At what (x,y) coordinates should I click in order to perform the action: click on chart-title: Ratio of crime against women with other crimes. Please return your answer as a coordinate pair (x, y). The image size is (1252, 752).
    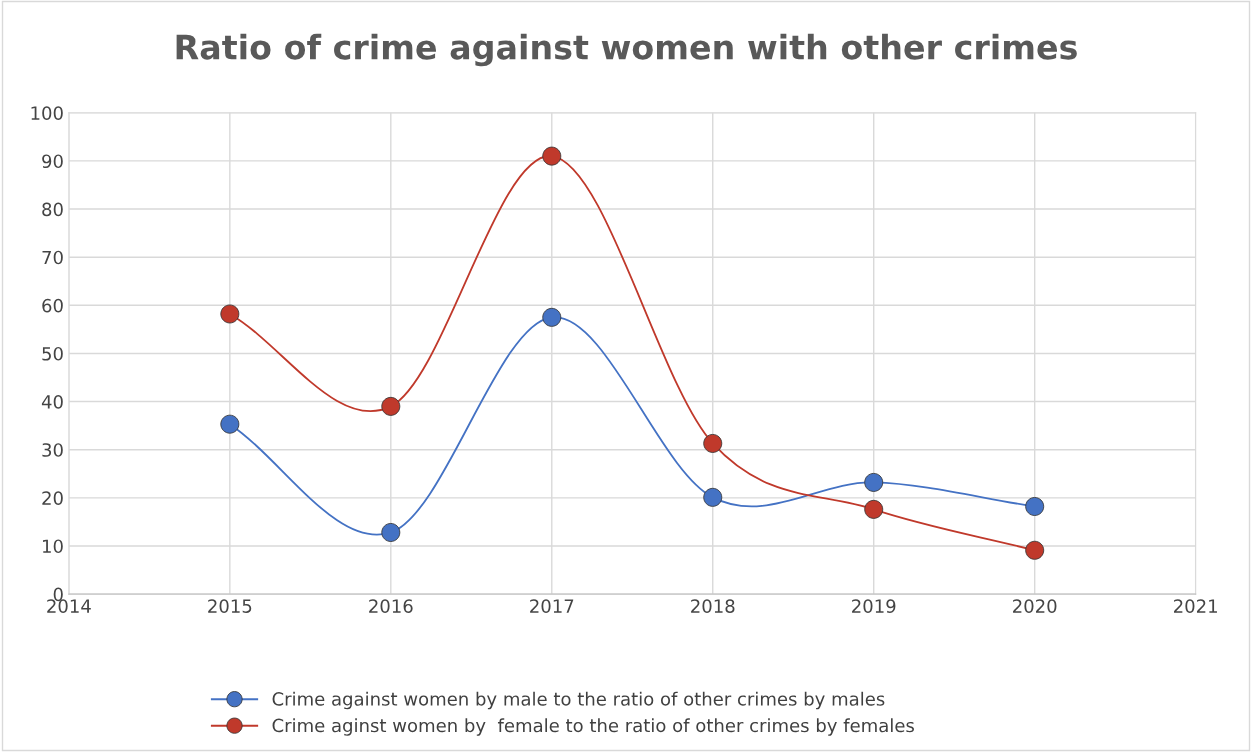
    Looking at the image, I should click on (626, 50).